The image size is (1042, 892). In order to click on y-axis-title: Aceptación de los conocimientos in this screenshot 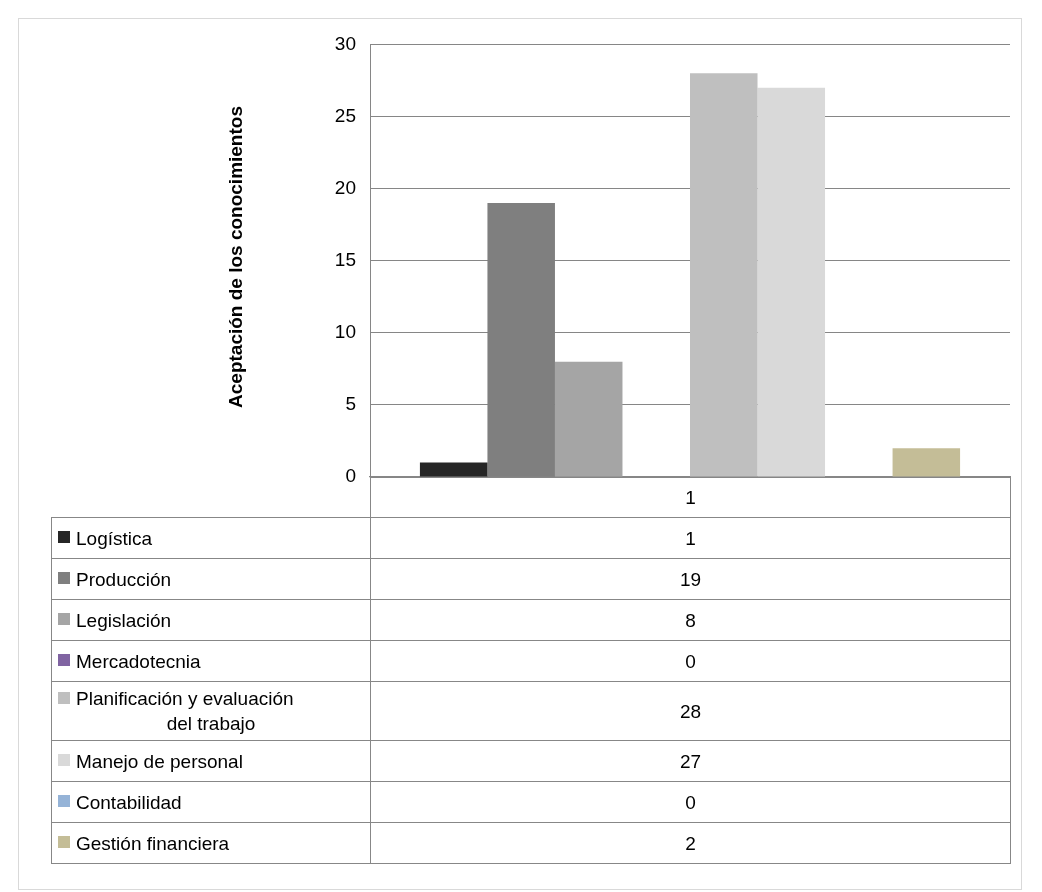, I will do `click(236, 257)`.